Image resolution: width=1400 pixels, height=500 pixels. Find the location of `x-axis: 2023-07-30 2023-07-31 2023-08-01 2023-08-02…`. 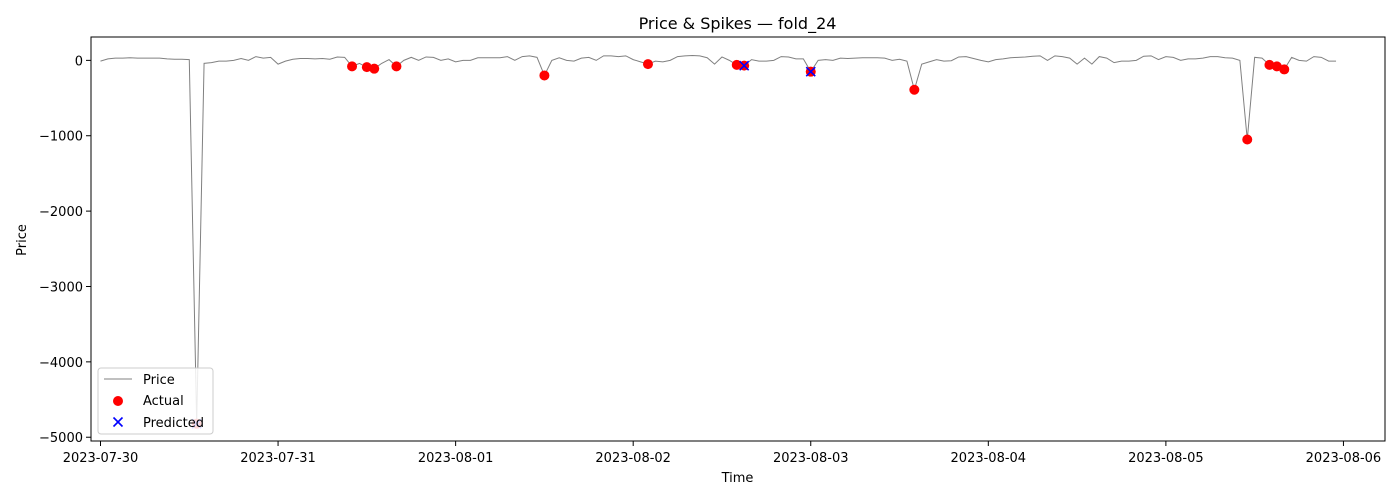

x-axis: 2023-07-30 2023-07-31 2023-08-01 2023-08-02… is located at coordinates (722, 453).